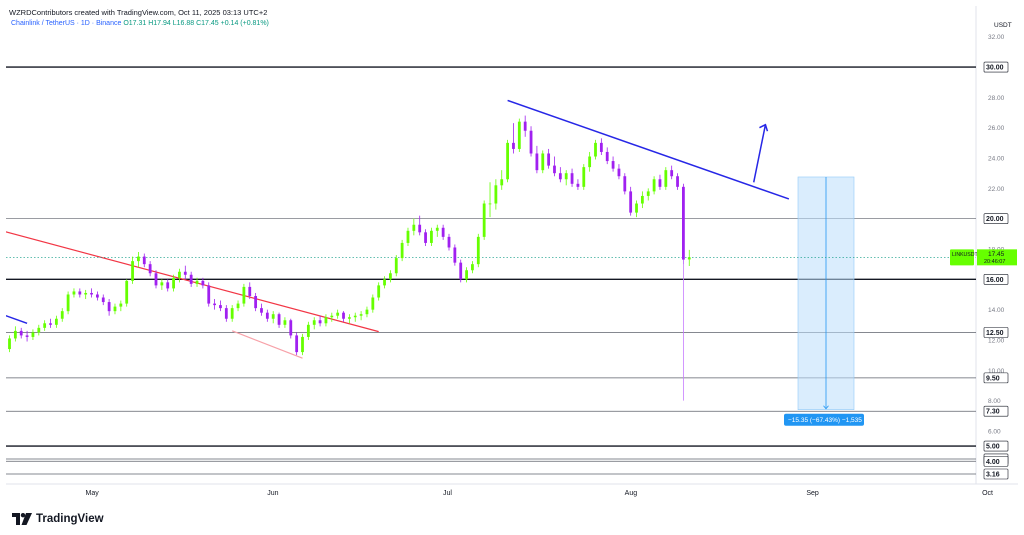 This screenshot has width=1024, height=535. I want to click on tradingview-brand: TradingView, so click(58, 519).